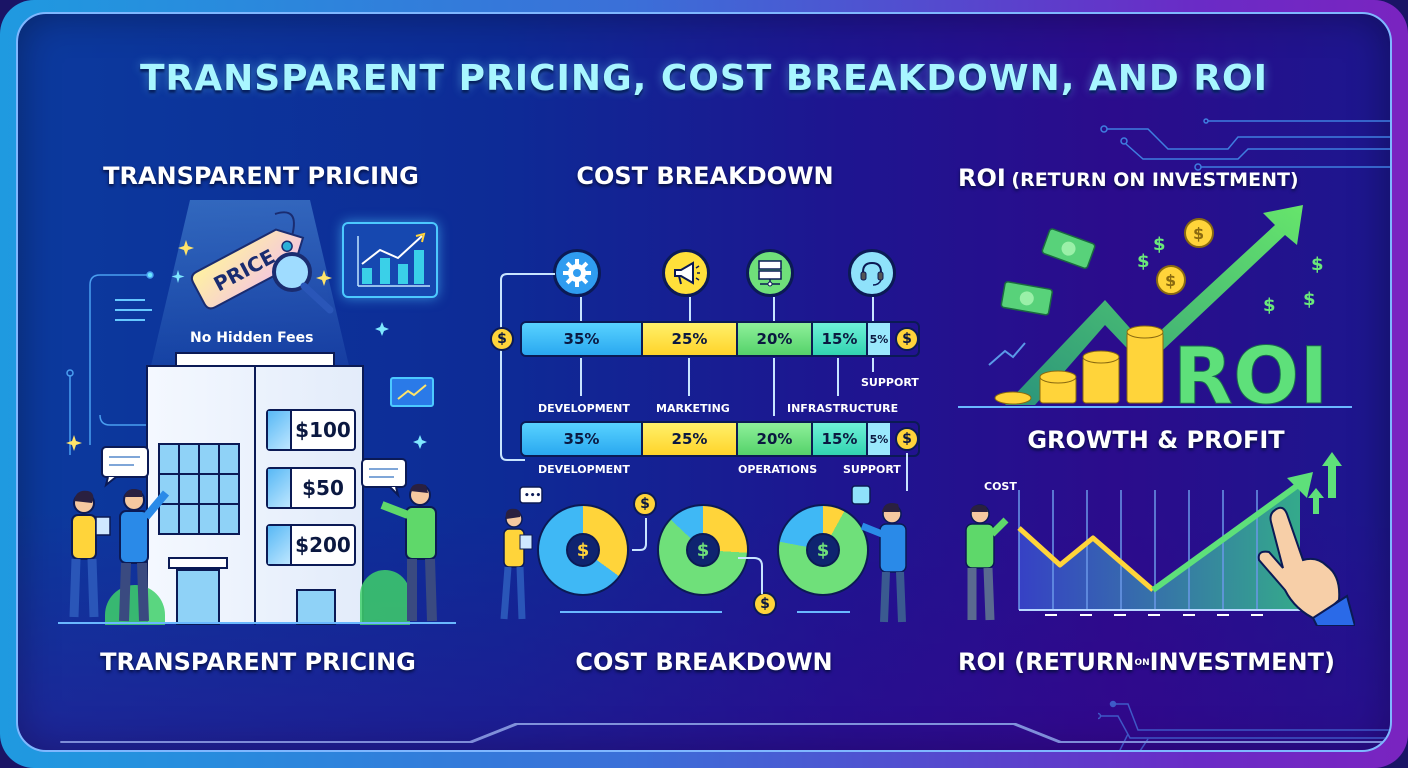  Describe the element at coordinates (257, 623) in the screenshot. I see `pricing-ground-line` at that location.